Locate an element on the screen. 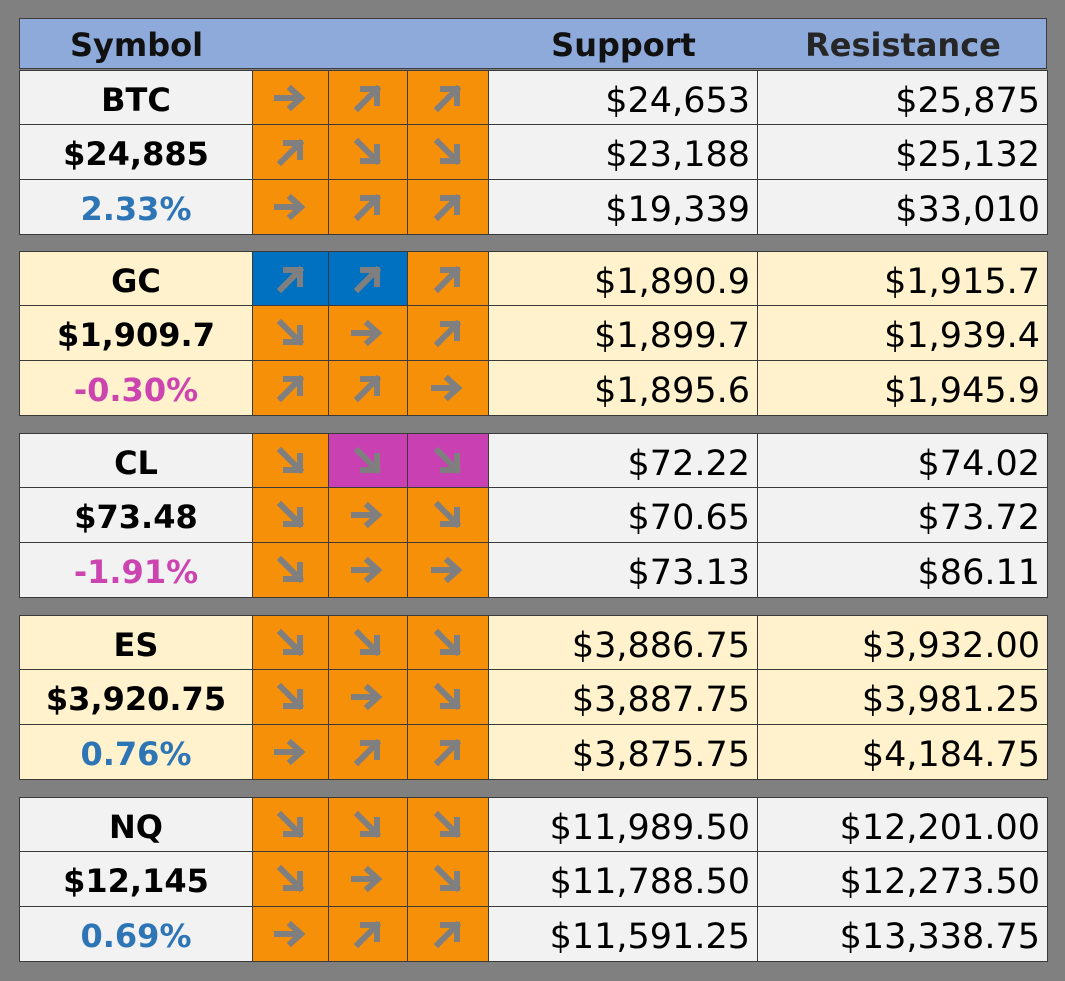 The image size is (1065, 981). table-row: NQ $11,989.50 $12,201.00 is located at coordinates (533, 824).